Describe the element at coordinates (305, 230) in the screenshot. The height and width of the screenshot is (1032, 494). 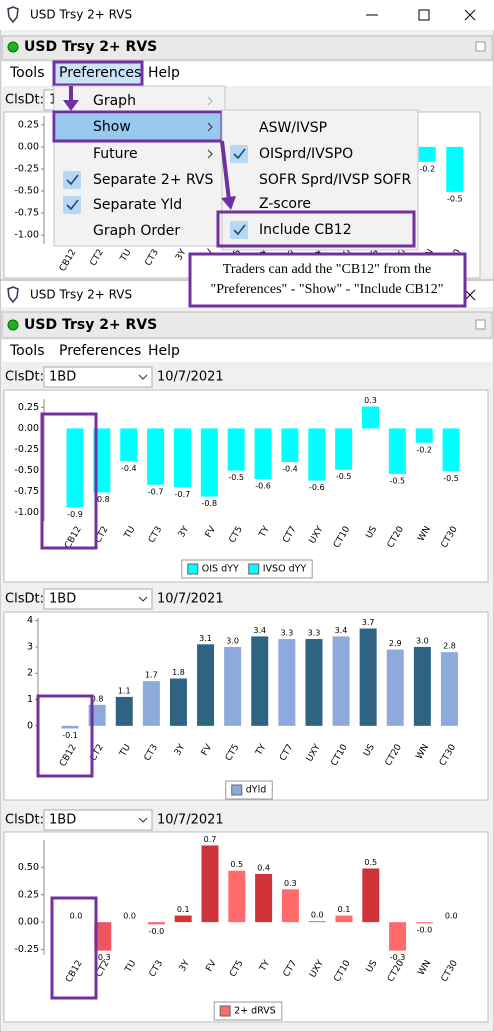
I see `menu-item: Include CB12` at that location.